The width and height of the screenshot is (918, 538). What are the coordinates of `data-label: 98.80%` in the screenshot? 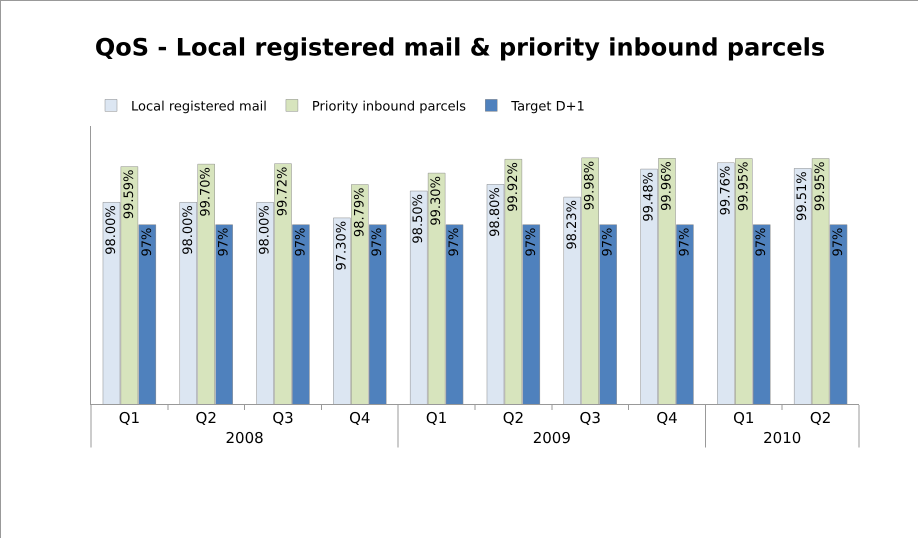 It's located at (495, 212).